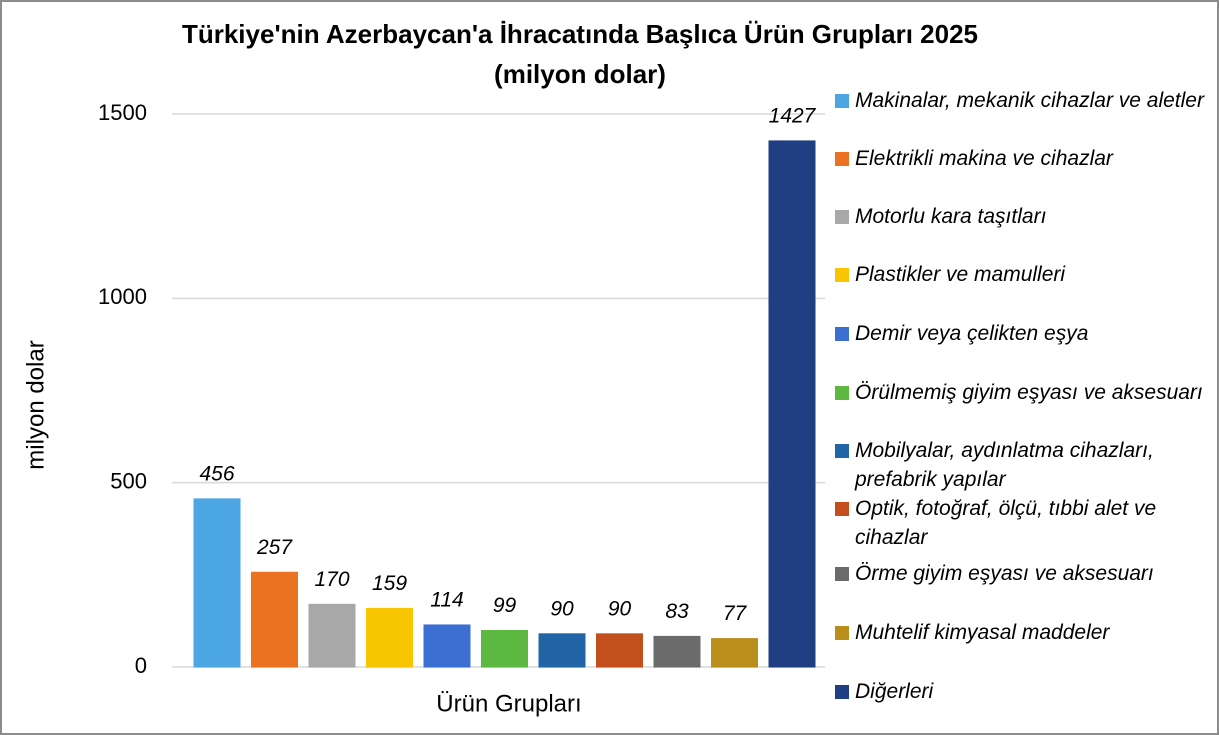 The image size is (1219, 735). What do you see at coordinates (984, 158) in the screenshot?
I see `legend-label: Elektrikli makina ve cihazlar` at bounding box center [984, 158].